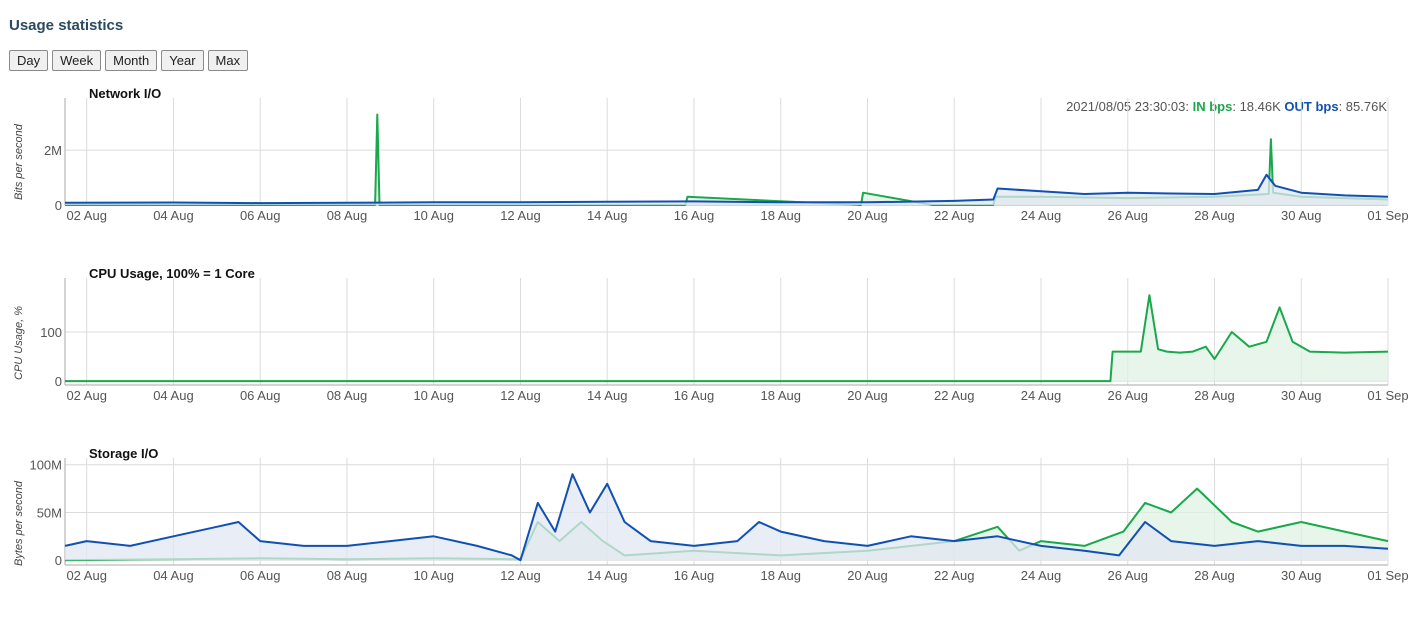 This screenshot has height=621, width=1409. Describe the element at coordinates (1213, 106) in the screenshot. I see `legend-in-label: IN bps` at that location.